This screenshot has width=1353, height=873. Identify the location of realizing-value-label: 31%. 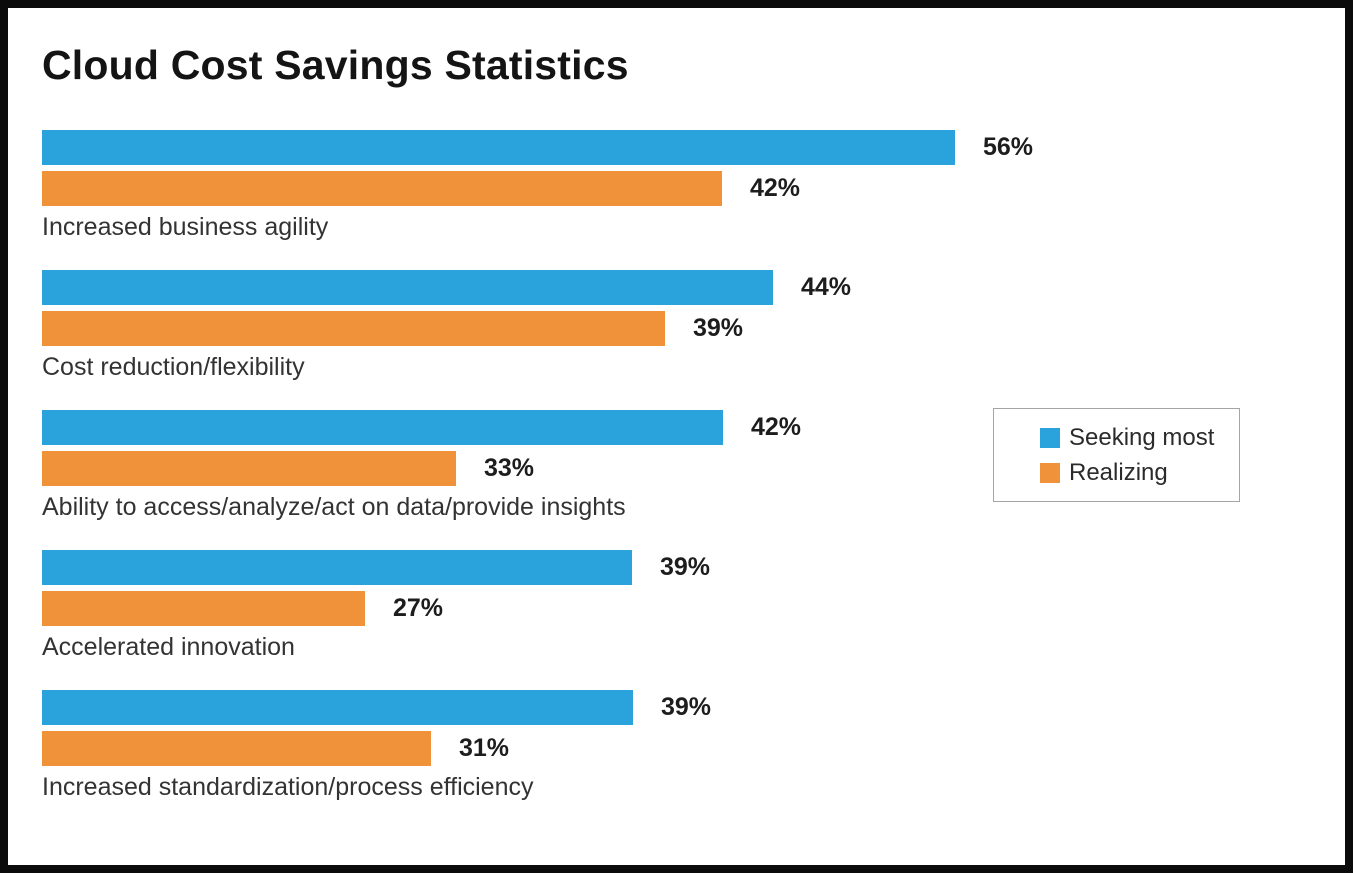
(484, 748).